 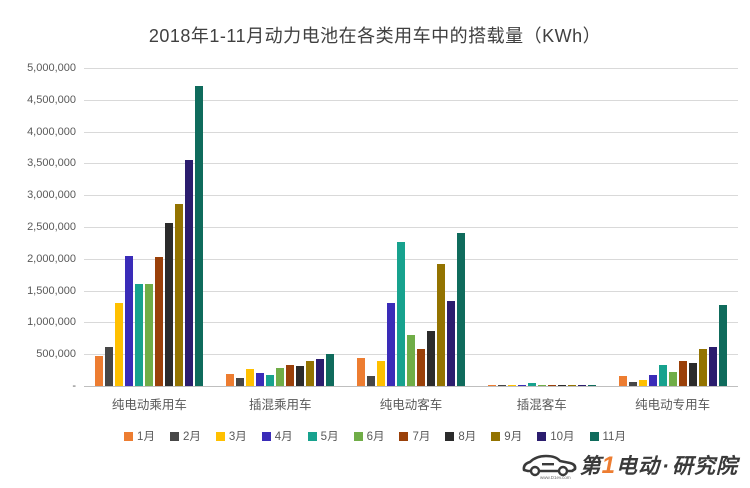 What do you see at coordinates (360, 372) in the screenshot?
I see `bar-m1-c3` at bounding box center [360, 372].